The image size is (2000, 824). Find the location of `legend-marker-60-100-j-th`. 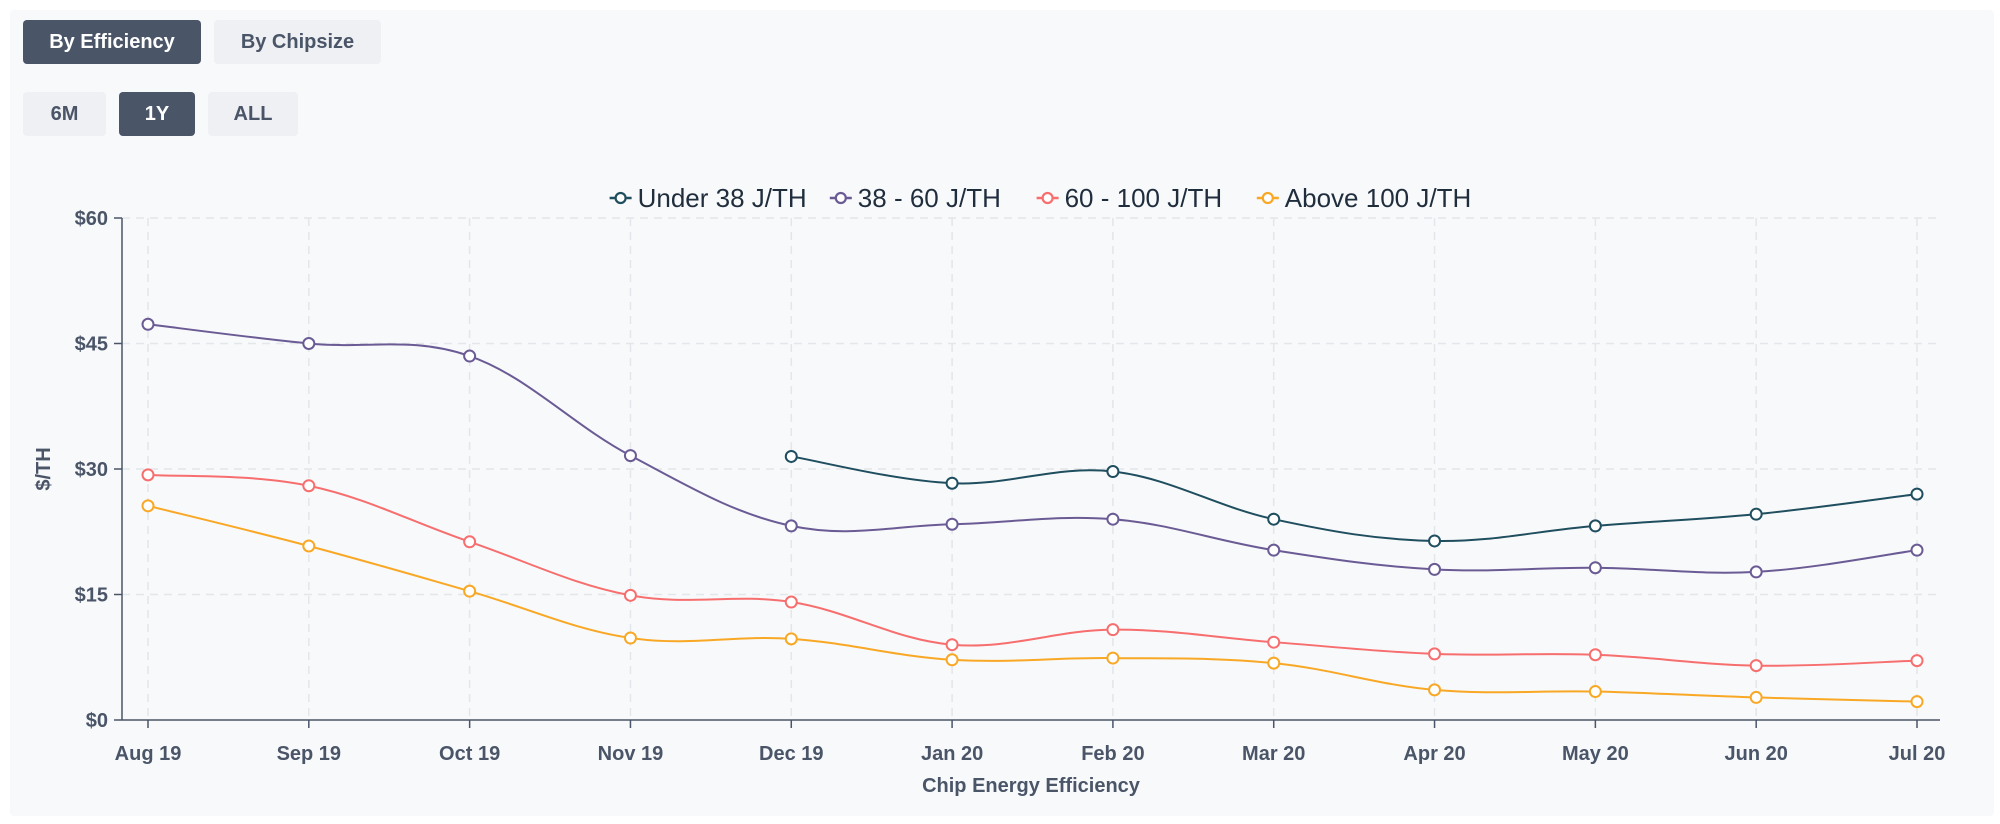

legend-marker-60-100-j-th is located at coordinates (1047, 198).